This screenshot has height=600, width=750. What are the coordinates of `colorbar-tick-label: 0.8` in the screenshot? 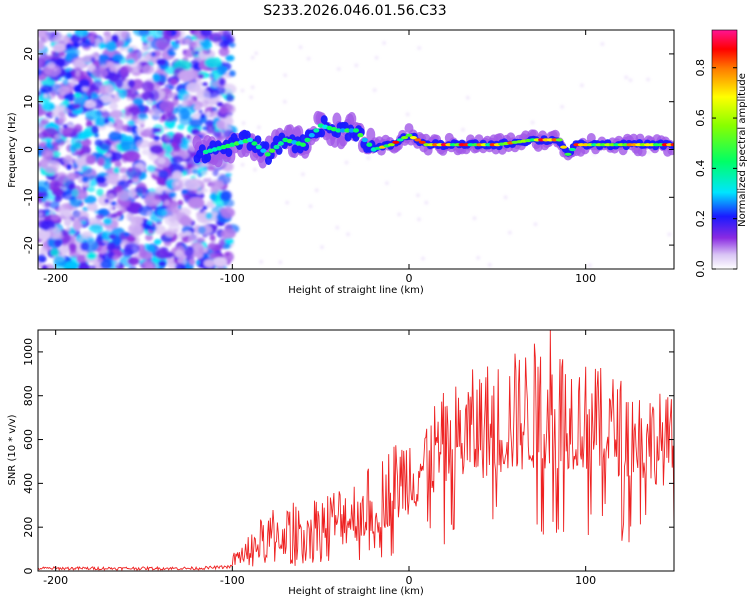 It's located at (700, 68).